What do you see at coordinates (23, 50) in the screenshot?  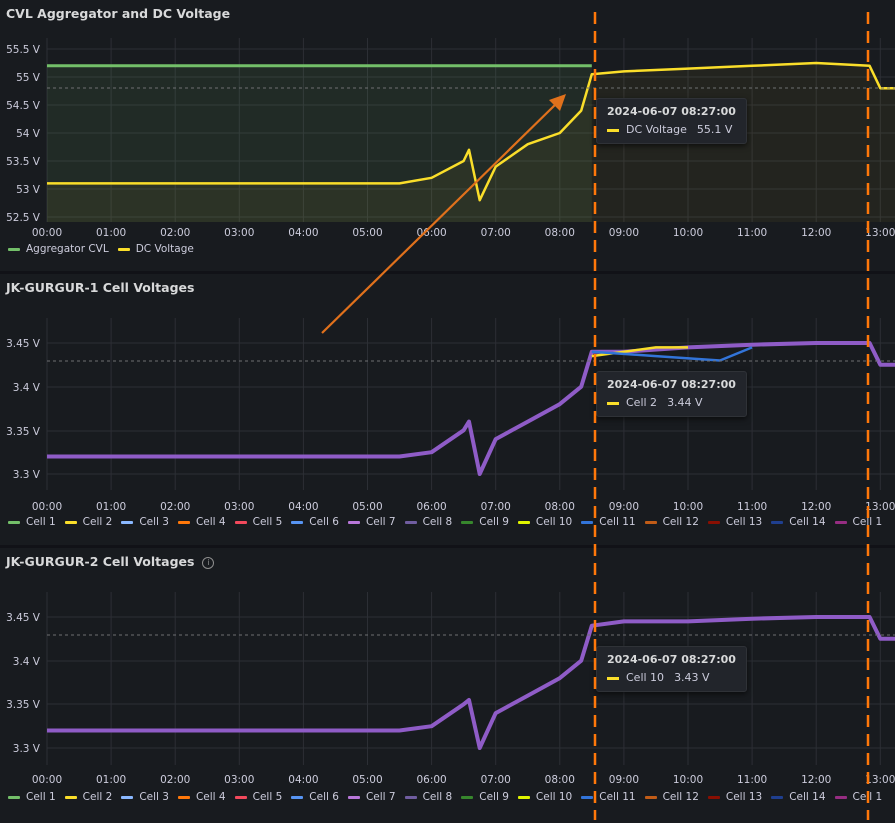 I see `y-tick-label: 55.5 V` at bounding box center [23, 50].